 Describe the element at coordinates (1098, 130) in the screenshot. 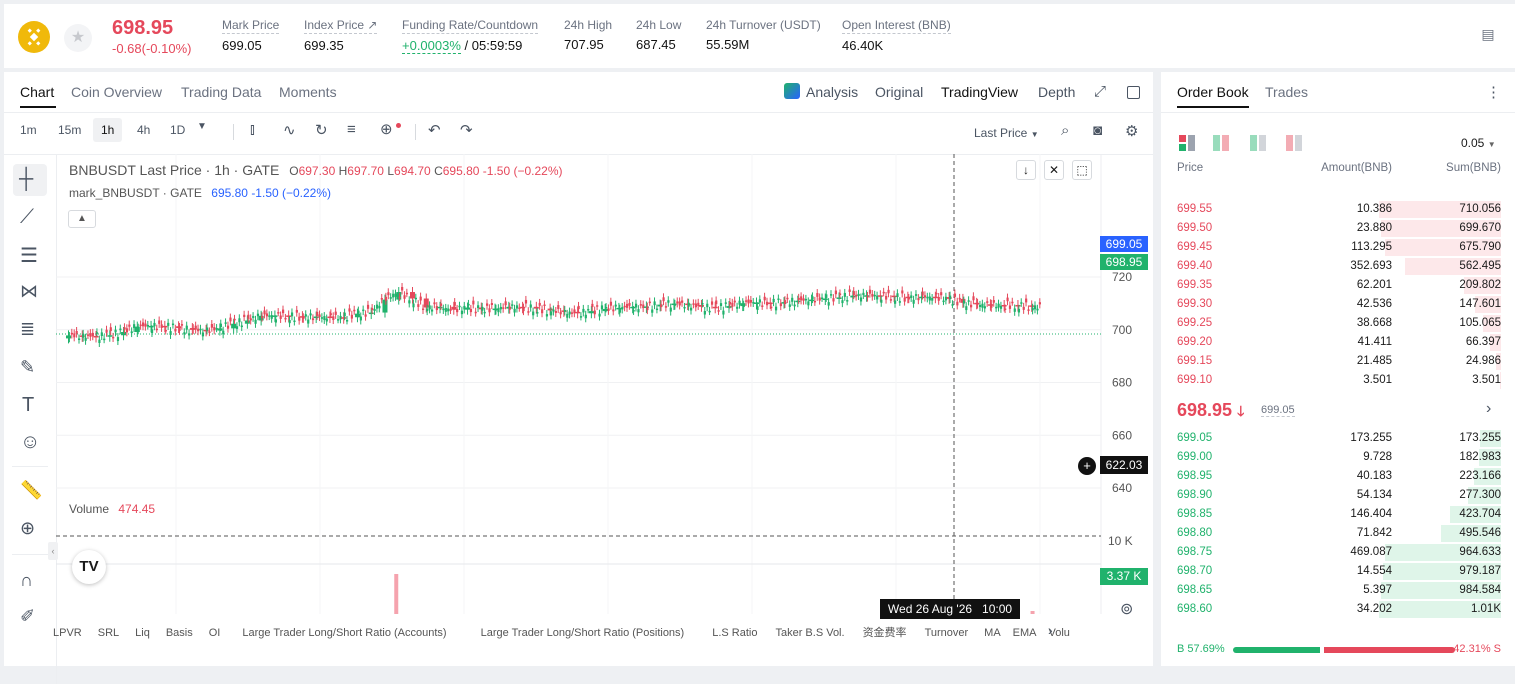

I see `camera-icon: ◙` at that location.